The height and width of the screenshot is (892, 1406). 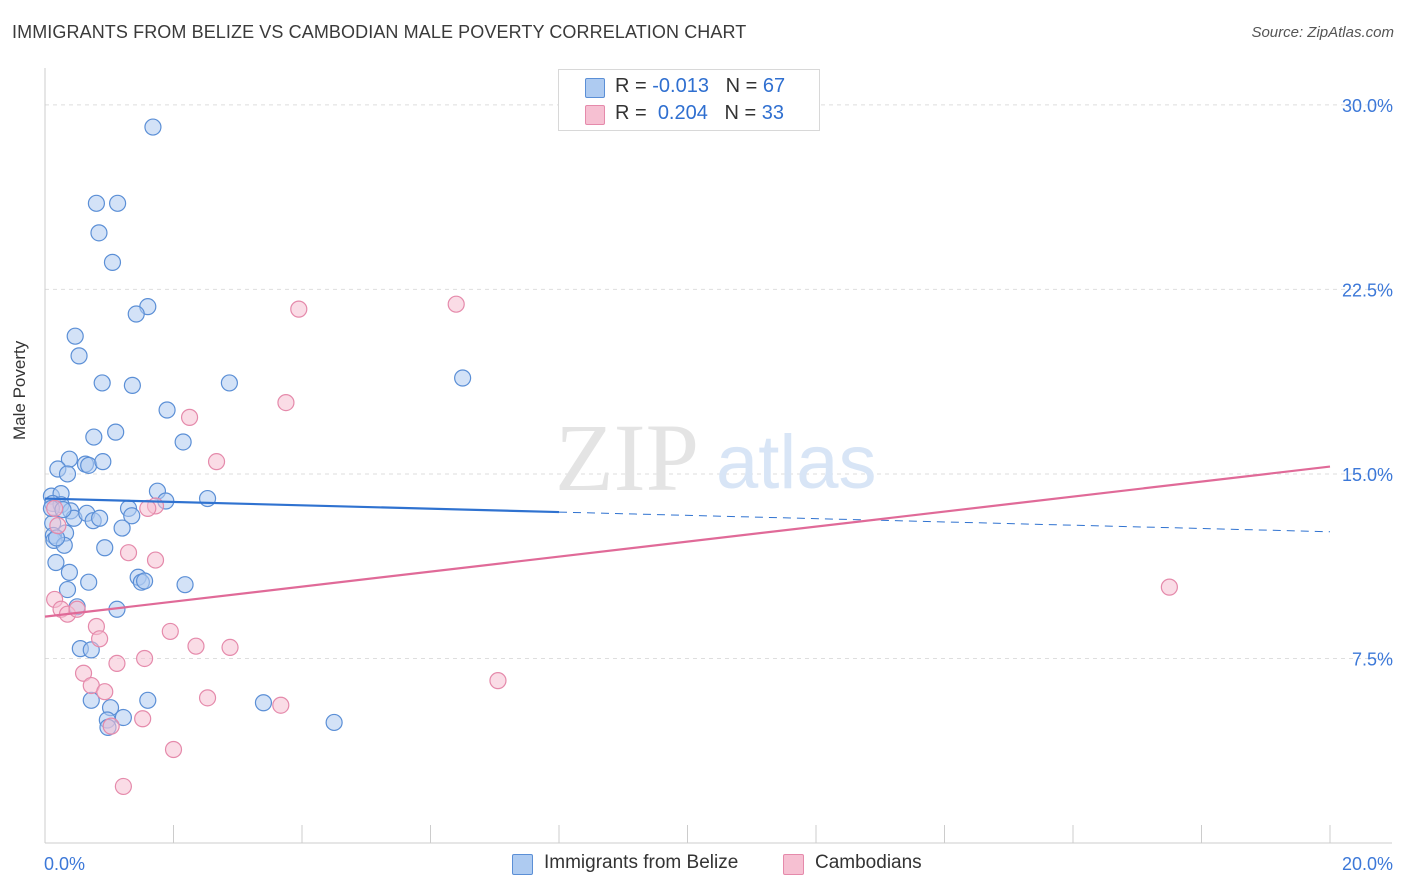 What do you see at coordinates (1367, 475) in the screenshot?
I see `y-tick-label: 15.0%` at bounding box center [1367, 475].